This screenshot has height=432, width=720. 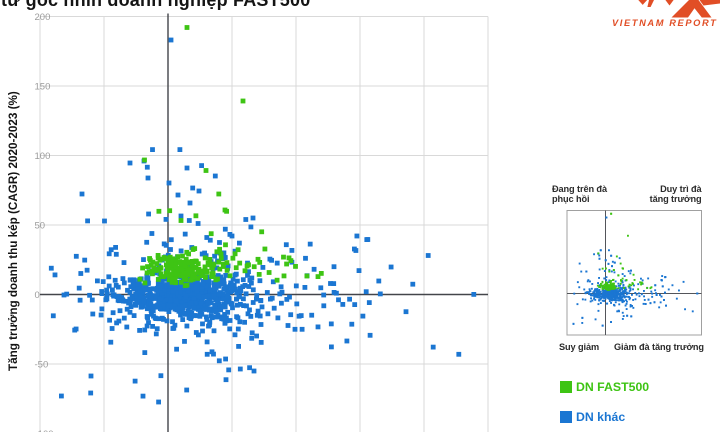 I want to click on svg-text: -100, so click(x=44, y=430).